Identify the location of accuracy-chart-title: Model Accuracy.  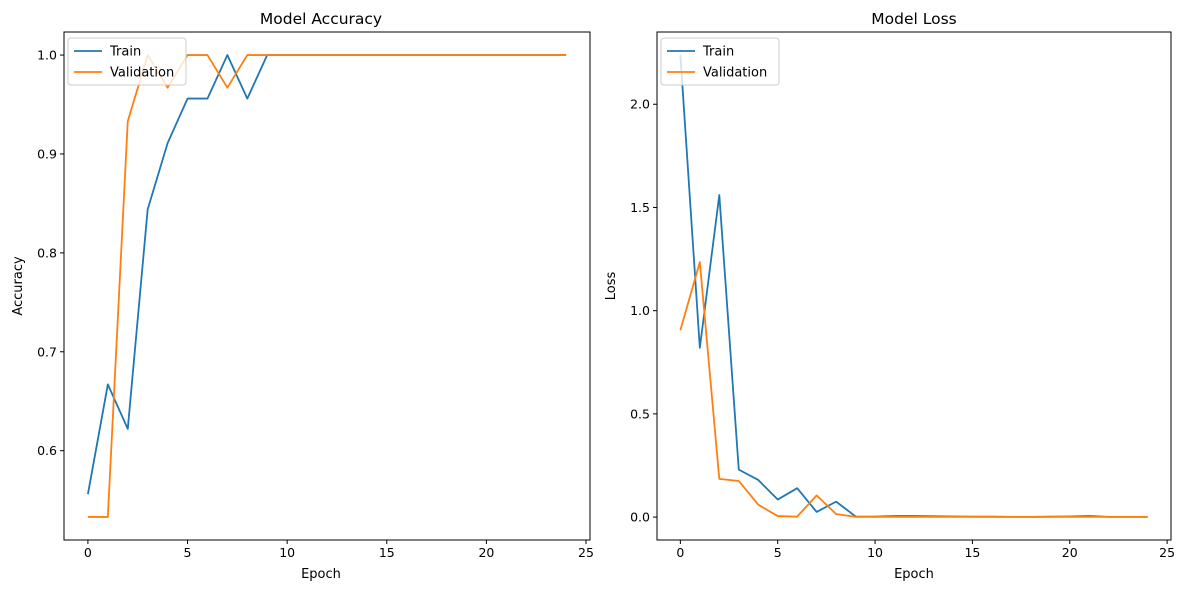
(321, 19).